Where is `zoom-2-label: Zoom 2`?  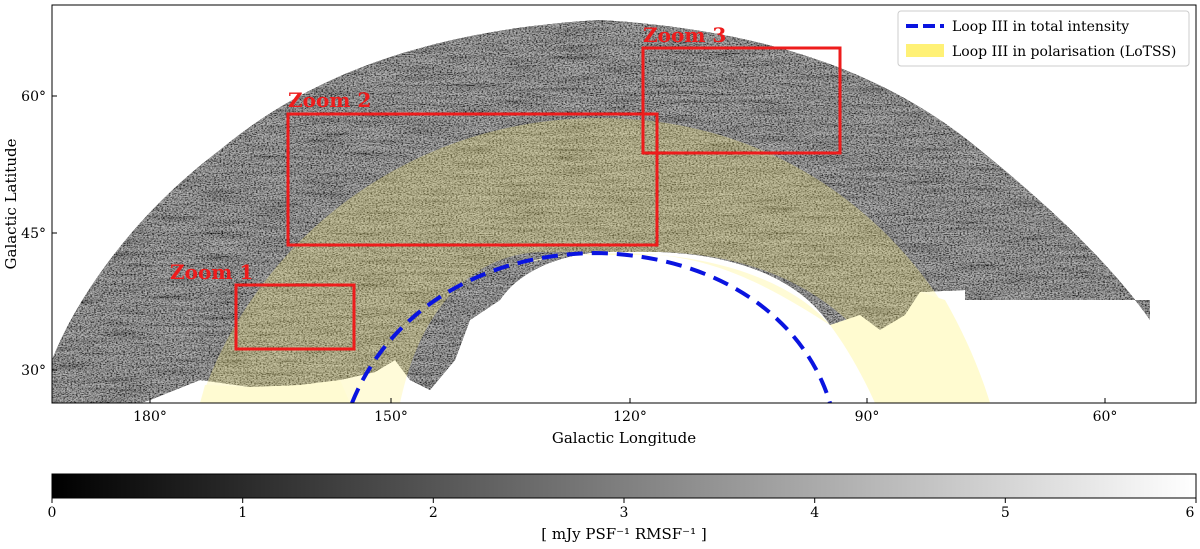 zoom-2-label: Zoom 2 is located at coordinates (329, 100).